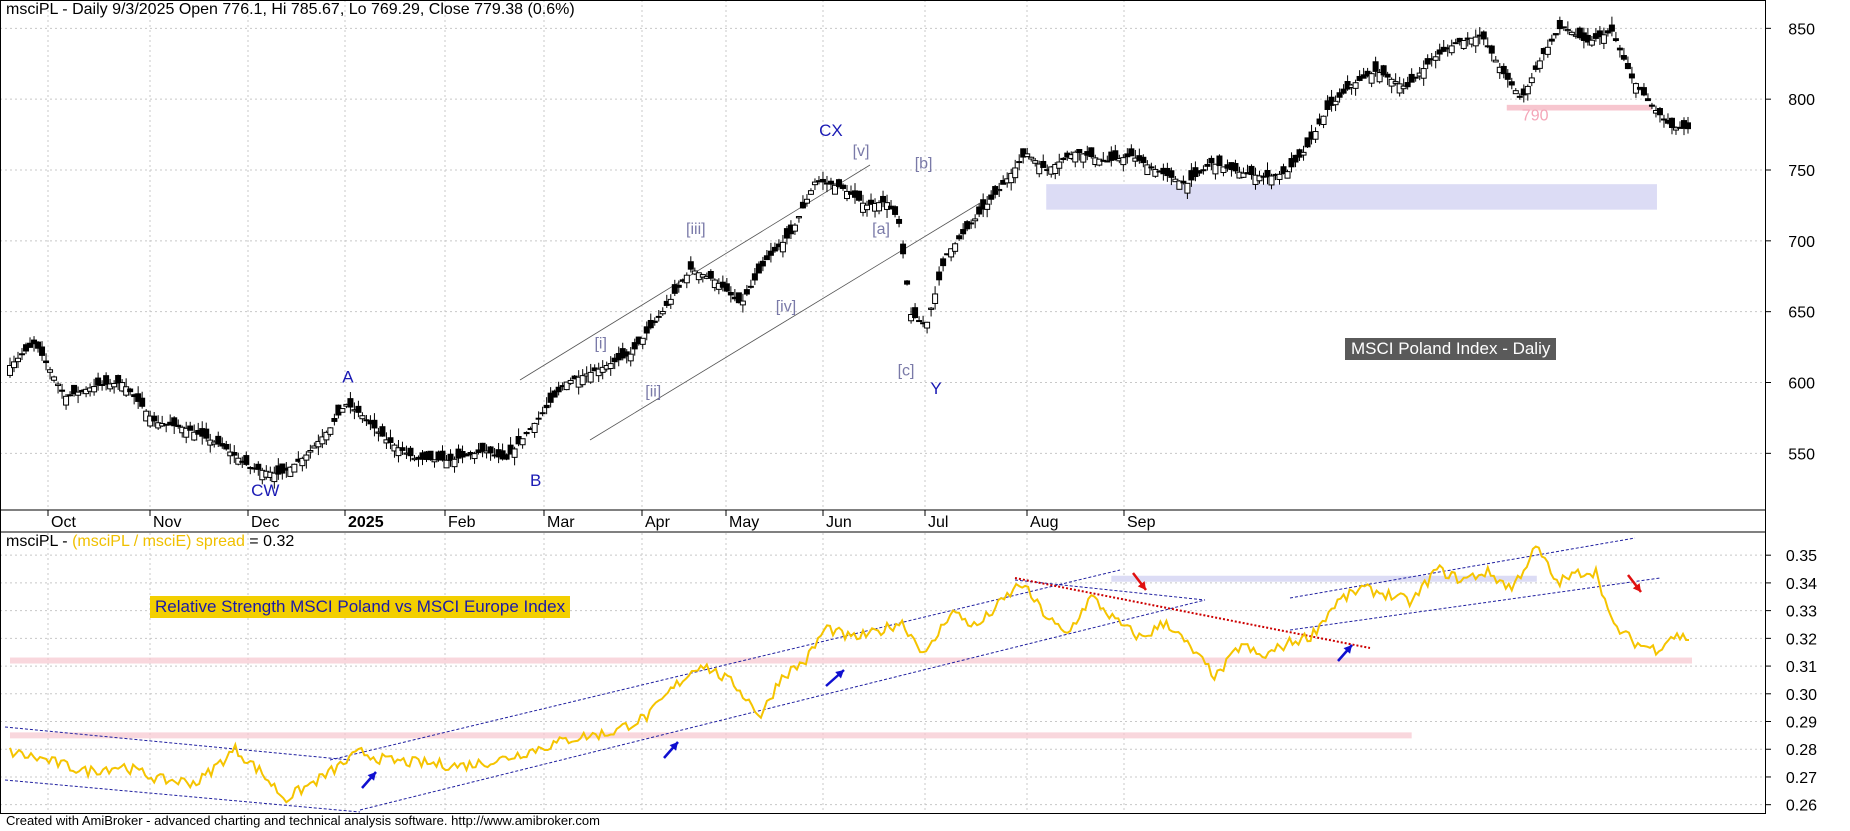  What do you see at coordinates (1324, 578) in the screenshot?
I see `spread-resistance-band` at bounding box center [1324, 578].